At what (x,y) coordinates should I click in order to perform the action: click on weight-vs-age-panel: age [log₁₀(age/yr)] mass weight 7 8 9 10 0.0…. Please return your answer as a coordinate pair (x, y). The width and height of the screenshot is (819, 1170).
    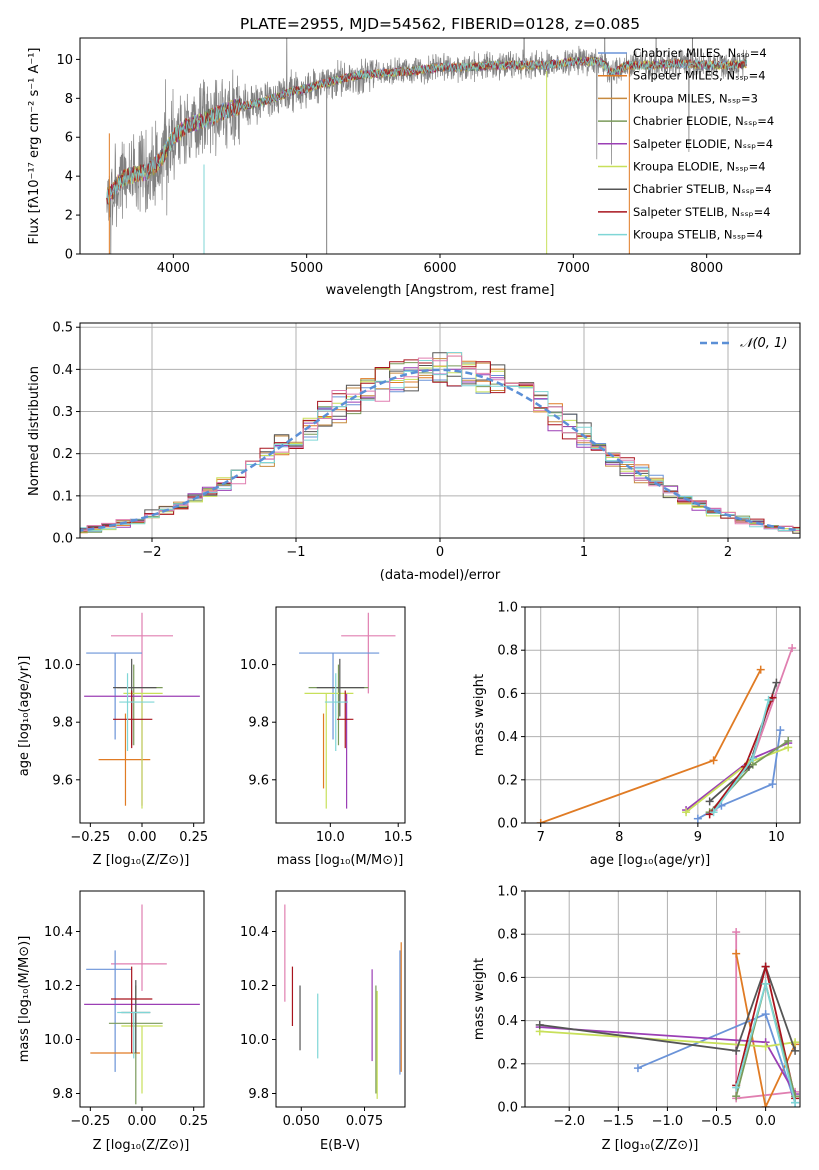
    Looking at the image, I should click on (636, 734).